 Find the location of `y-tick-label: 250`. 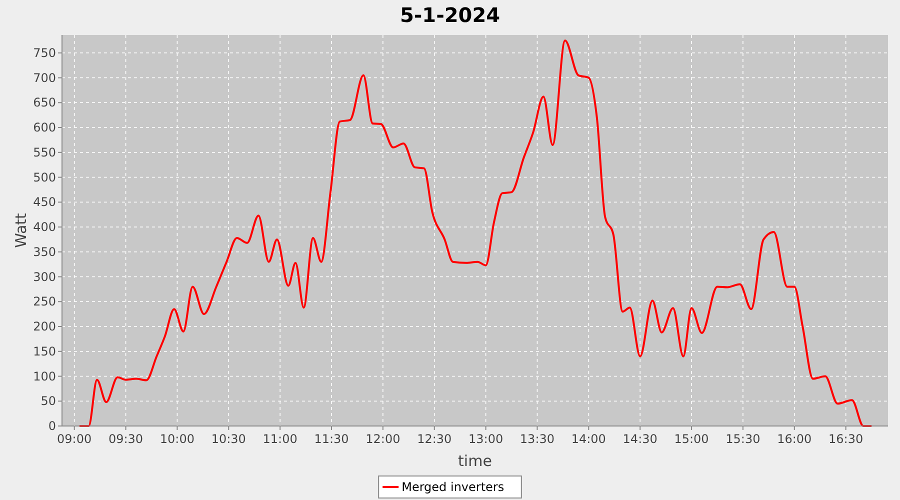

y-tick-label: 250 is located at coordinates (44, 301).